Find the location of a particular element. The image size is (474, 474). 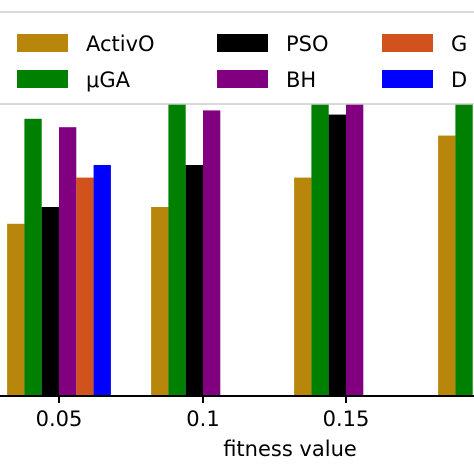

x-tick-label-0: 0.05 is located at coordinates (59, 419).